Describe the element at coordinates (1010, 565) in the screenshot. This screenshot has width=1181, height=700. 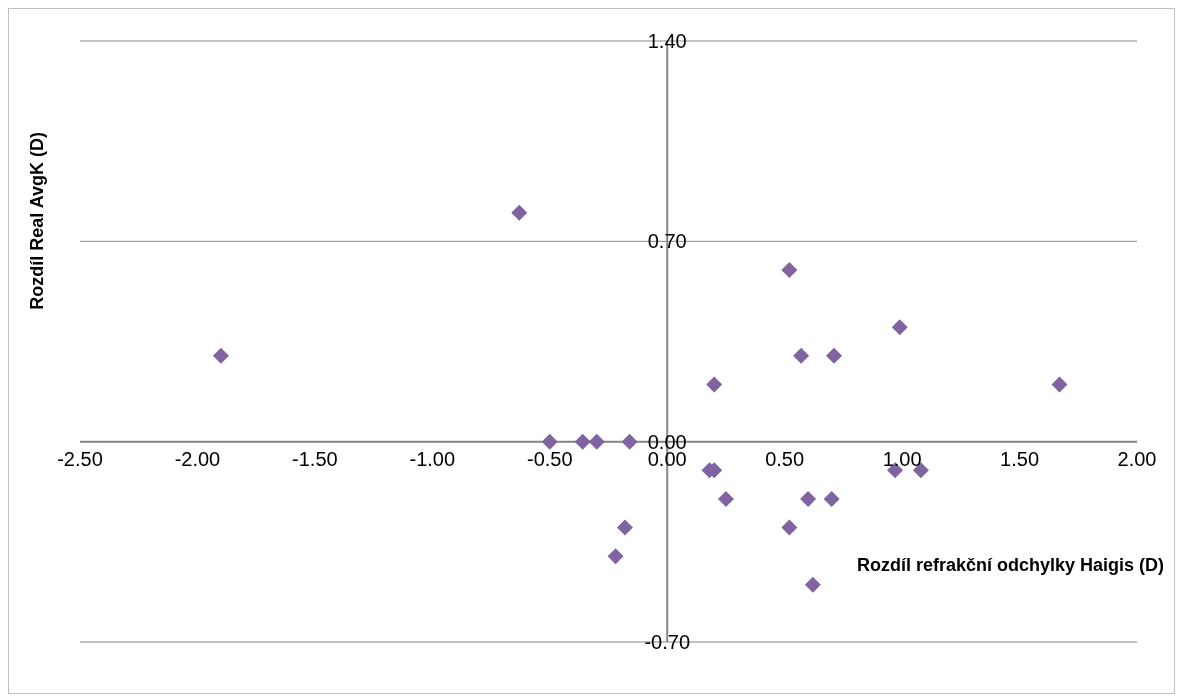
I see `x-axis-title: Rozdíl refrakční odchylky Haigis (D)` at that location.